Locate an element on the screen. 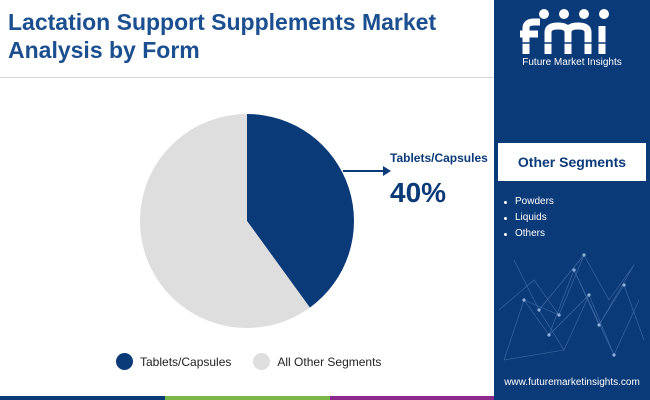 The width and height of the screenshot is (650, 400). title-divider is located at coordinates (247, 77).